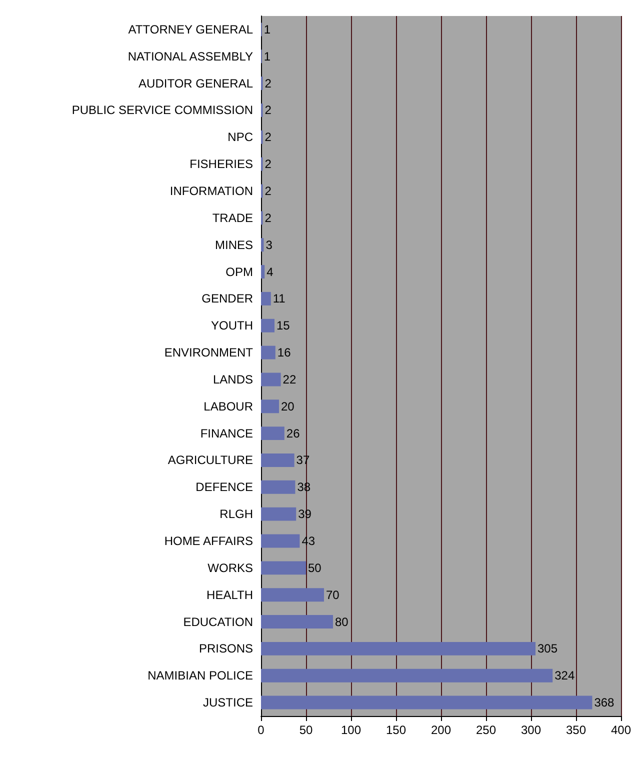 This screenshot has width=641, height=766. I want to click on data-label: 4, so click(270, 271).